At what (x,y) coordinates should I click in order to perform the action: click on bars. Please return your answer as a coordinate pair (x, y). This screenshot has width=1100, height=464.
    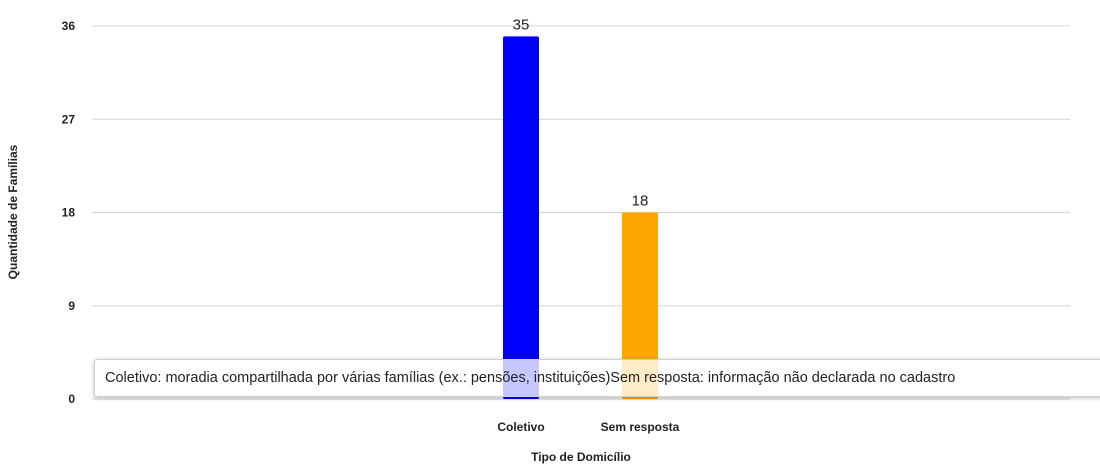
    Looking at the image, I should click on (580, 217).